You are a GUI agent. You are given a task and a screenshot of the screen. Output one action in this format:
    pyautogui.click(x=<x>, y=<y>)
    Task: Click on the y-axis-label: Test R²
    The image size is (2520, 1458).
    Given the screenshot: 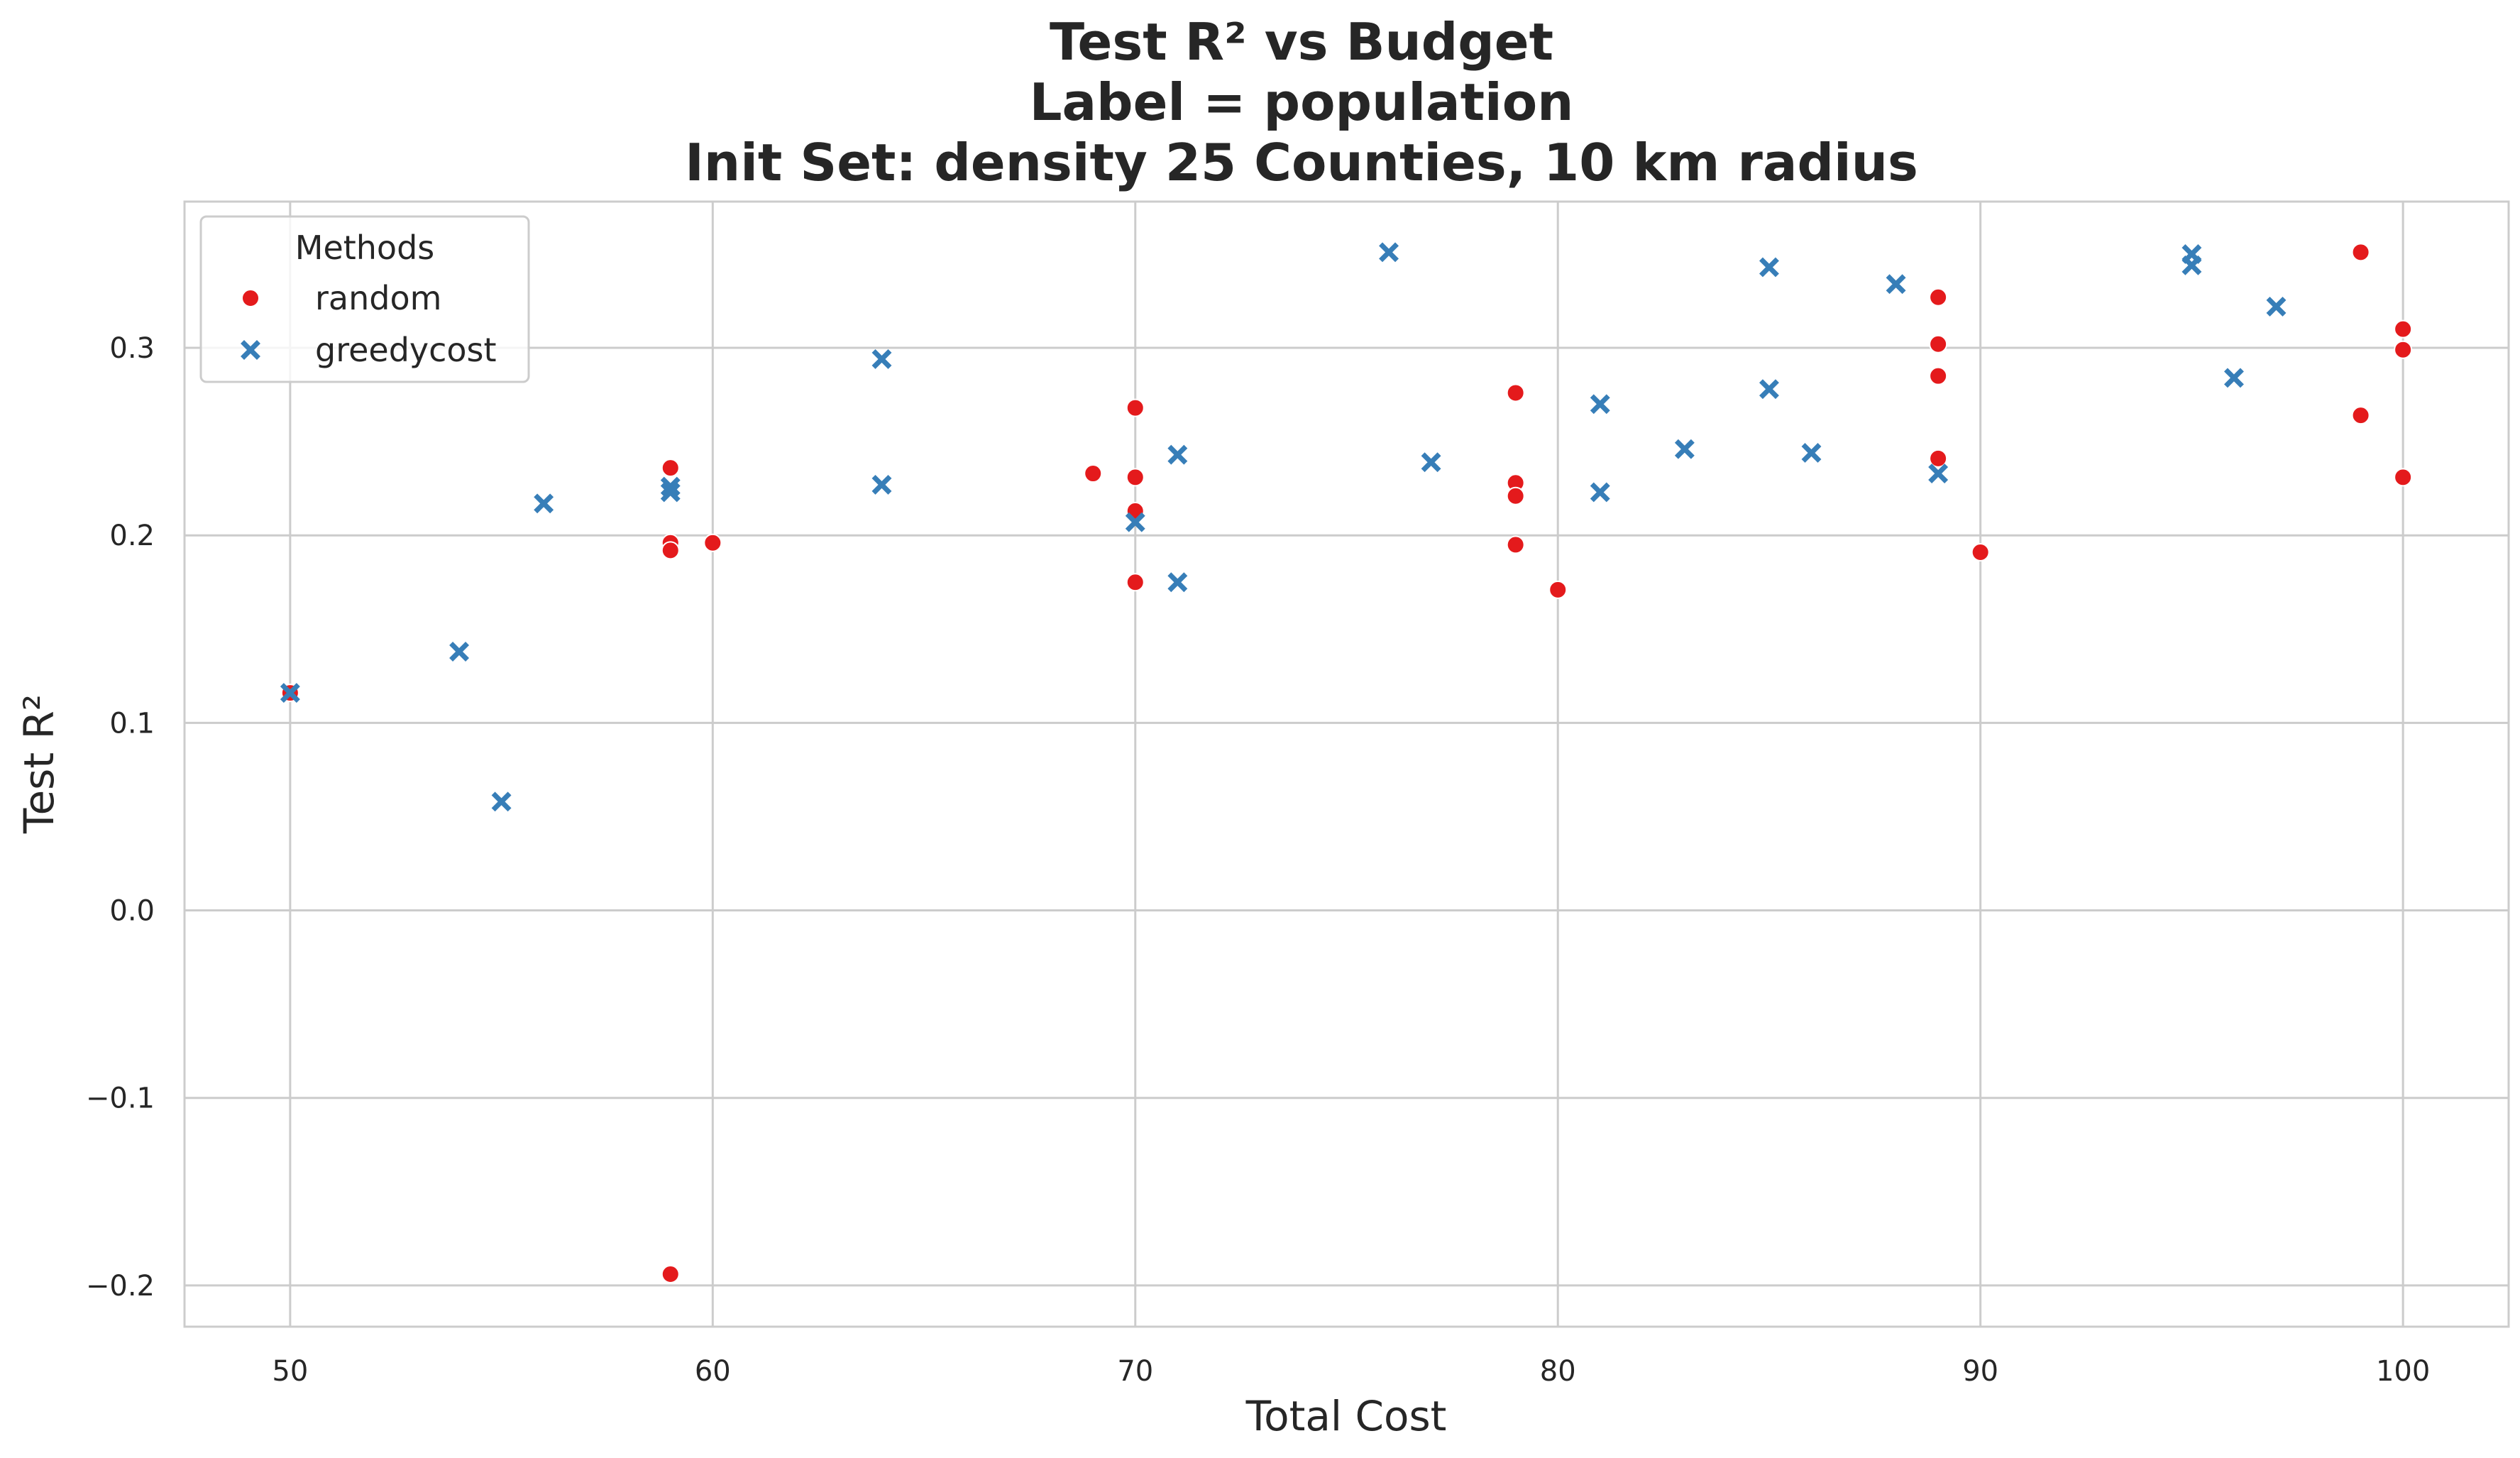 What is the action you would take?
    pyautogui.click(x=39, y=764)
    